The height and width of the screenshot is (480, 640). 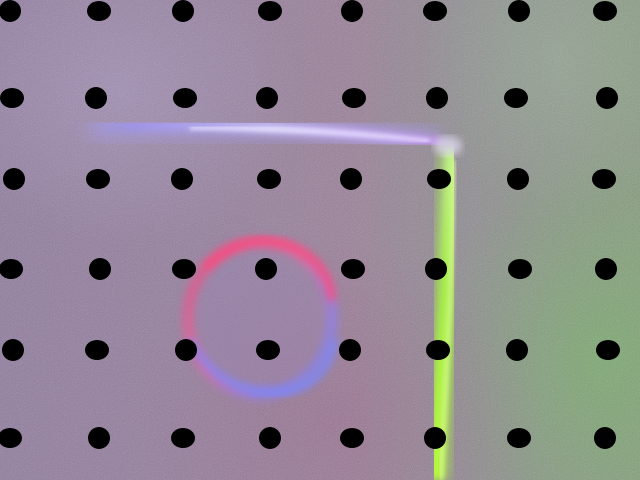 I want to click on ring-reflection, so click(x=260, y=318).